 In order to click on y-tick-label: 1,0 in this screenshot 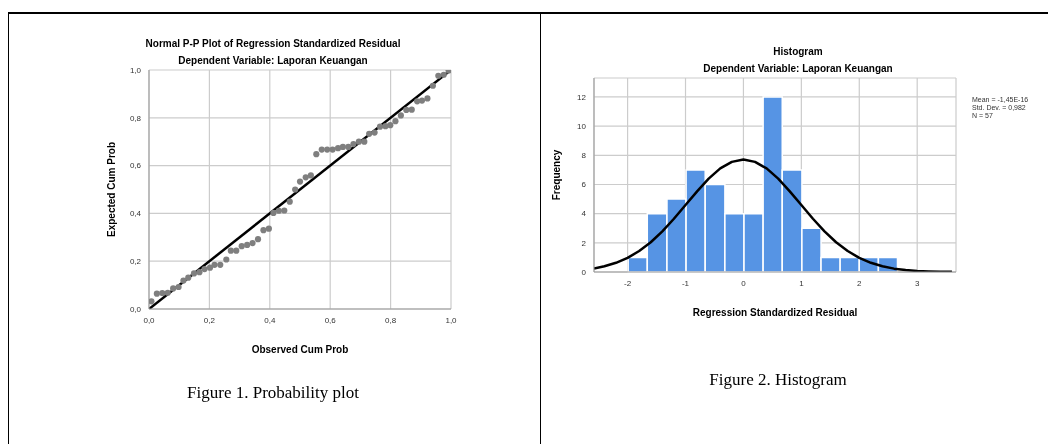, I will do `click(135, 70)`.